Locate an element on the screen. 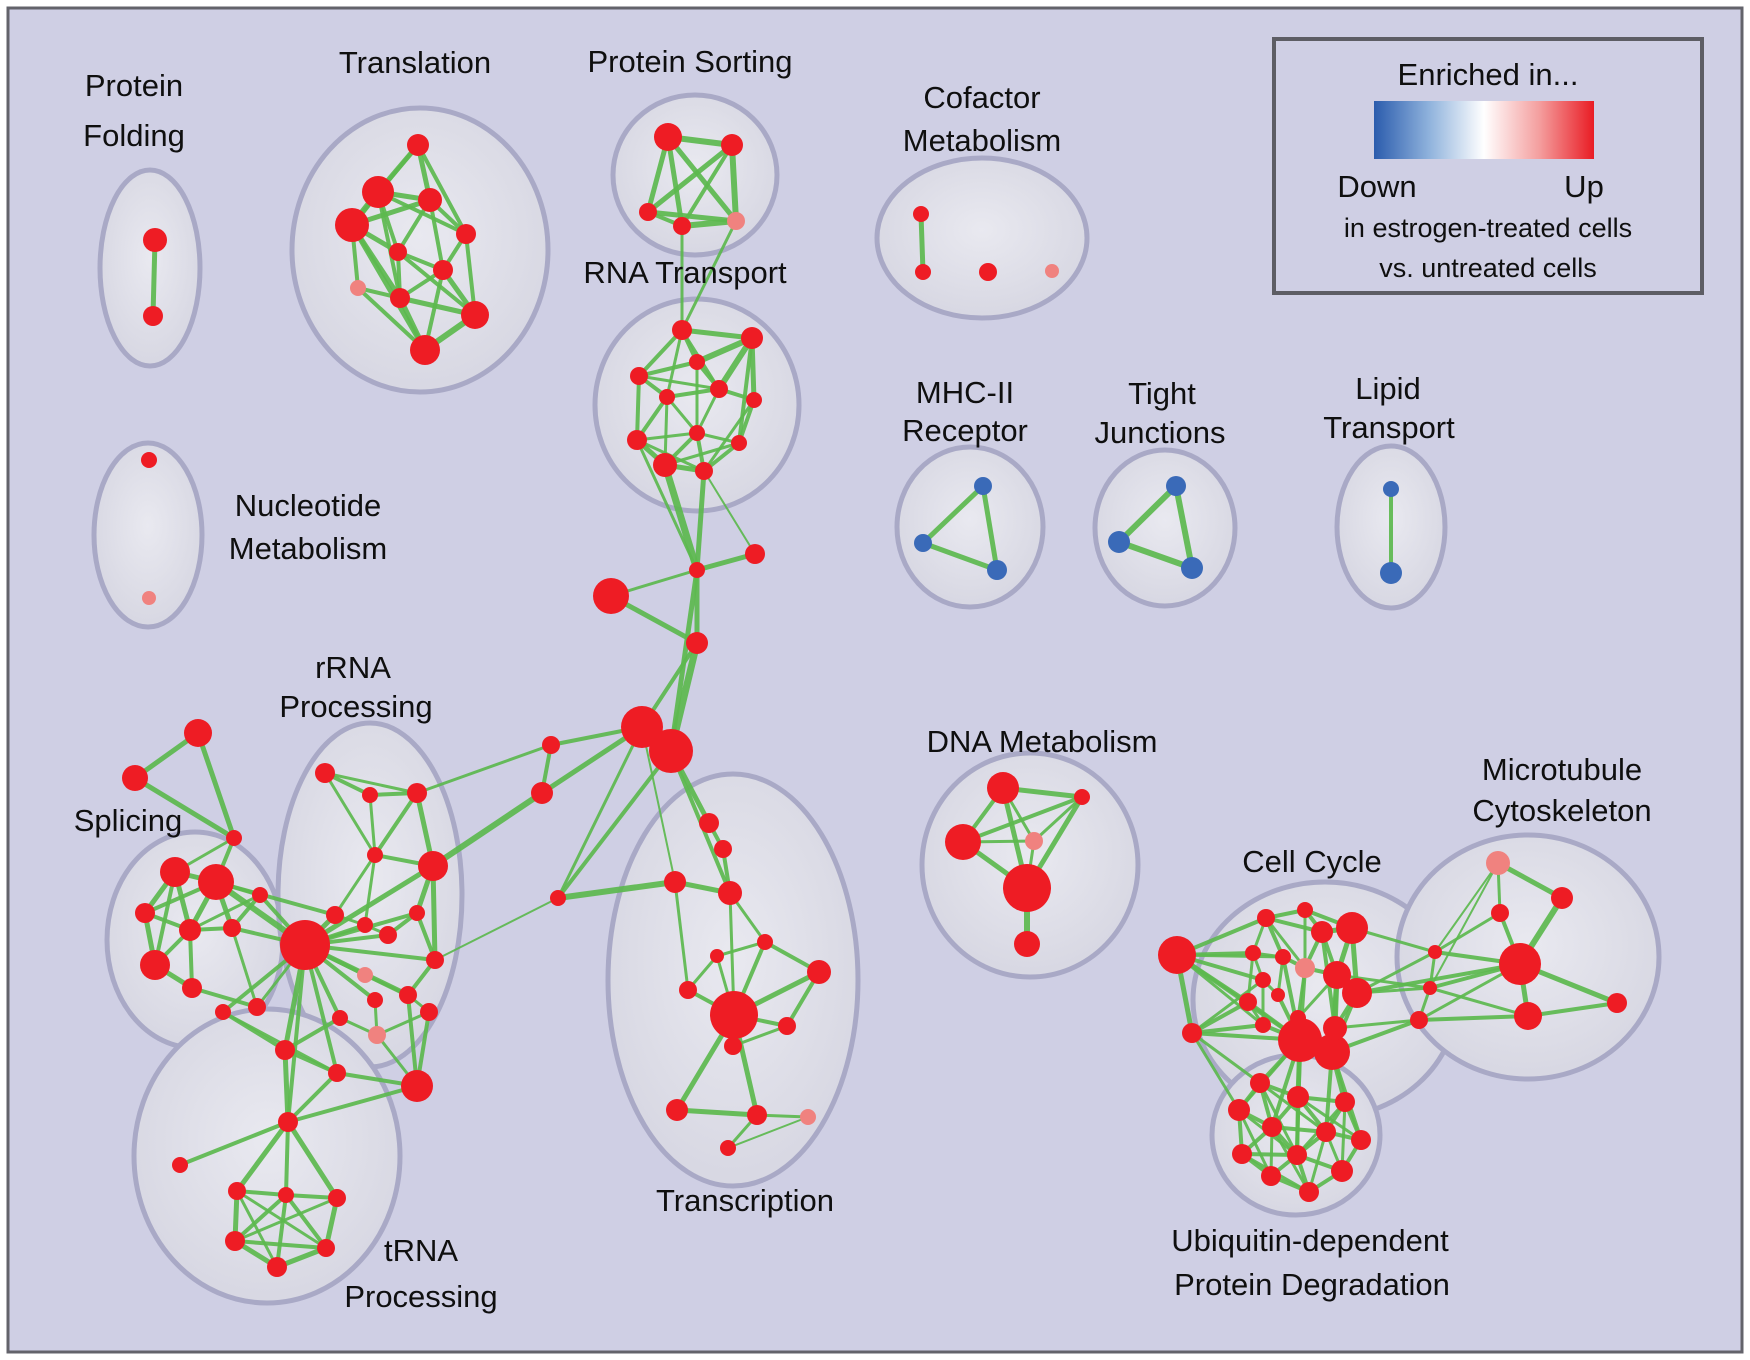  node-big1 is located at coordinates (611, 596).